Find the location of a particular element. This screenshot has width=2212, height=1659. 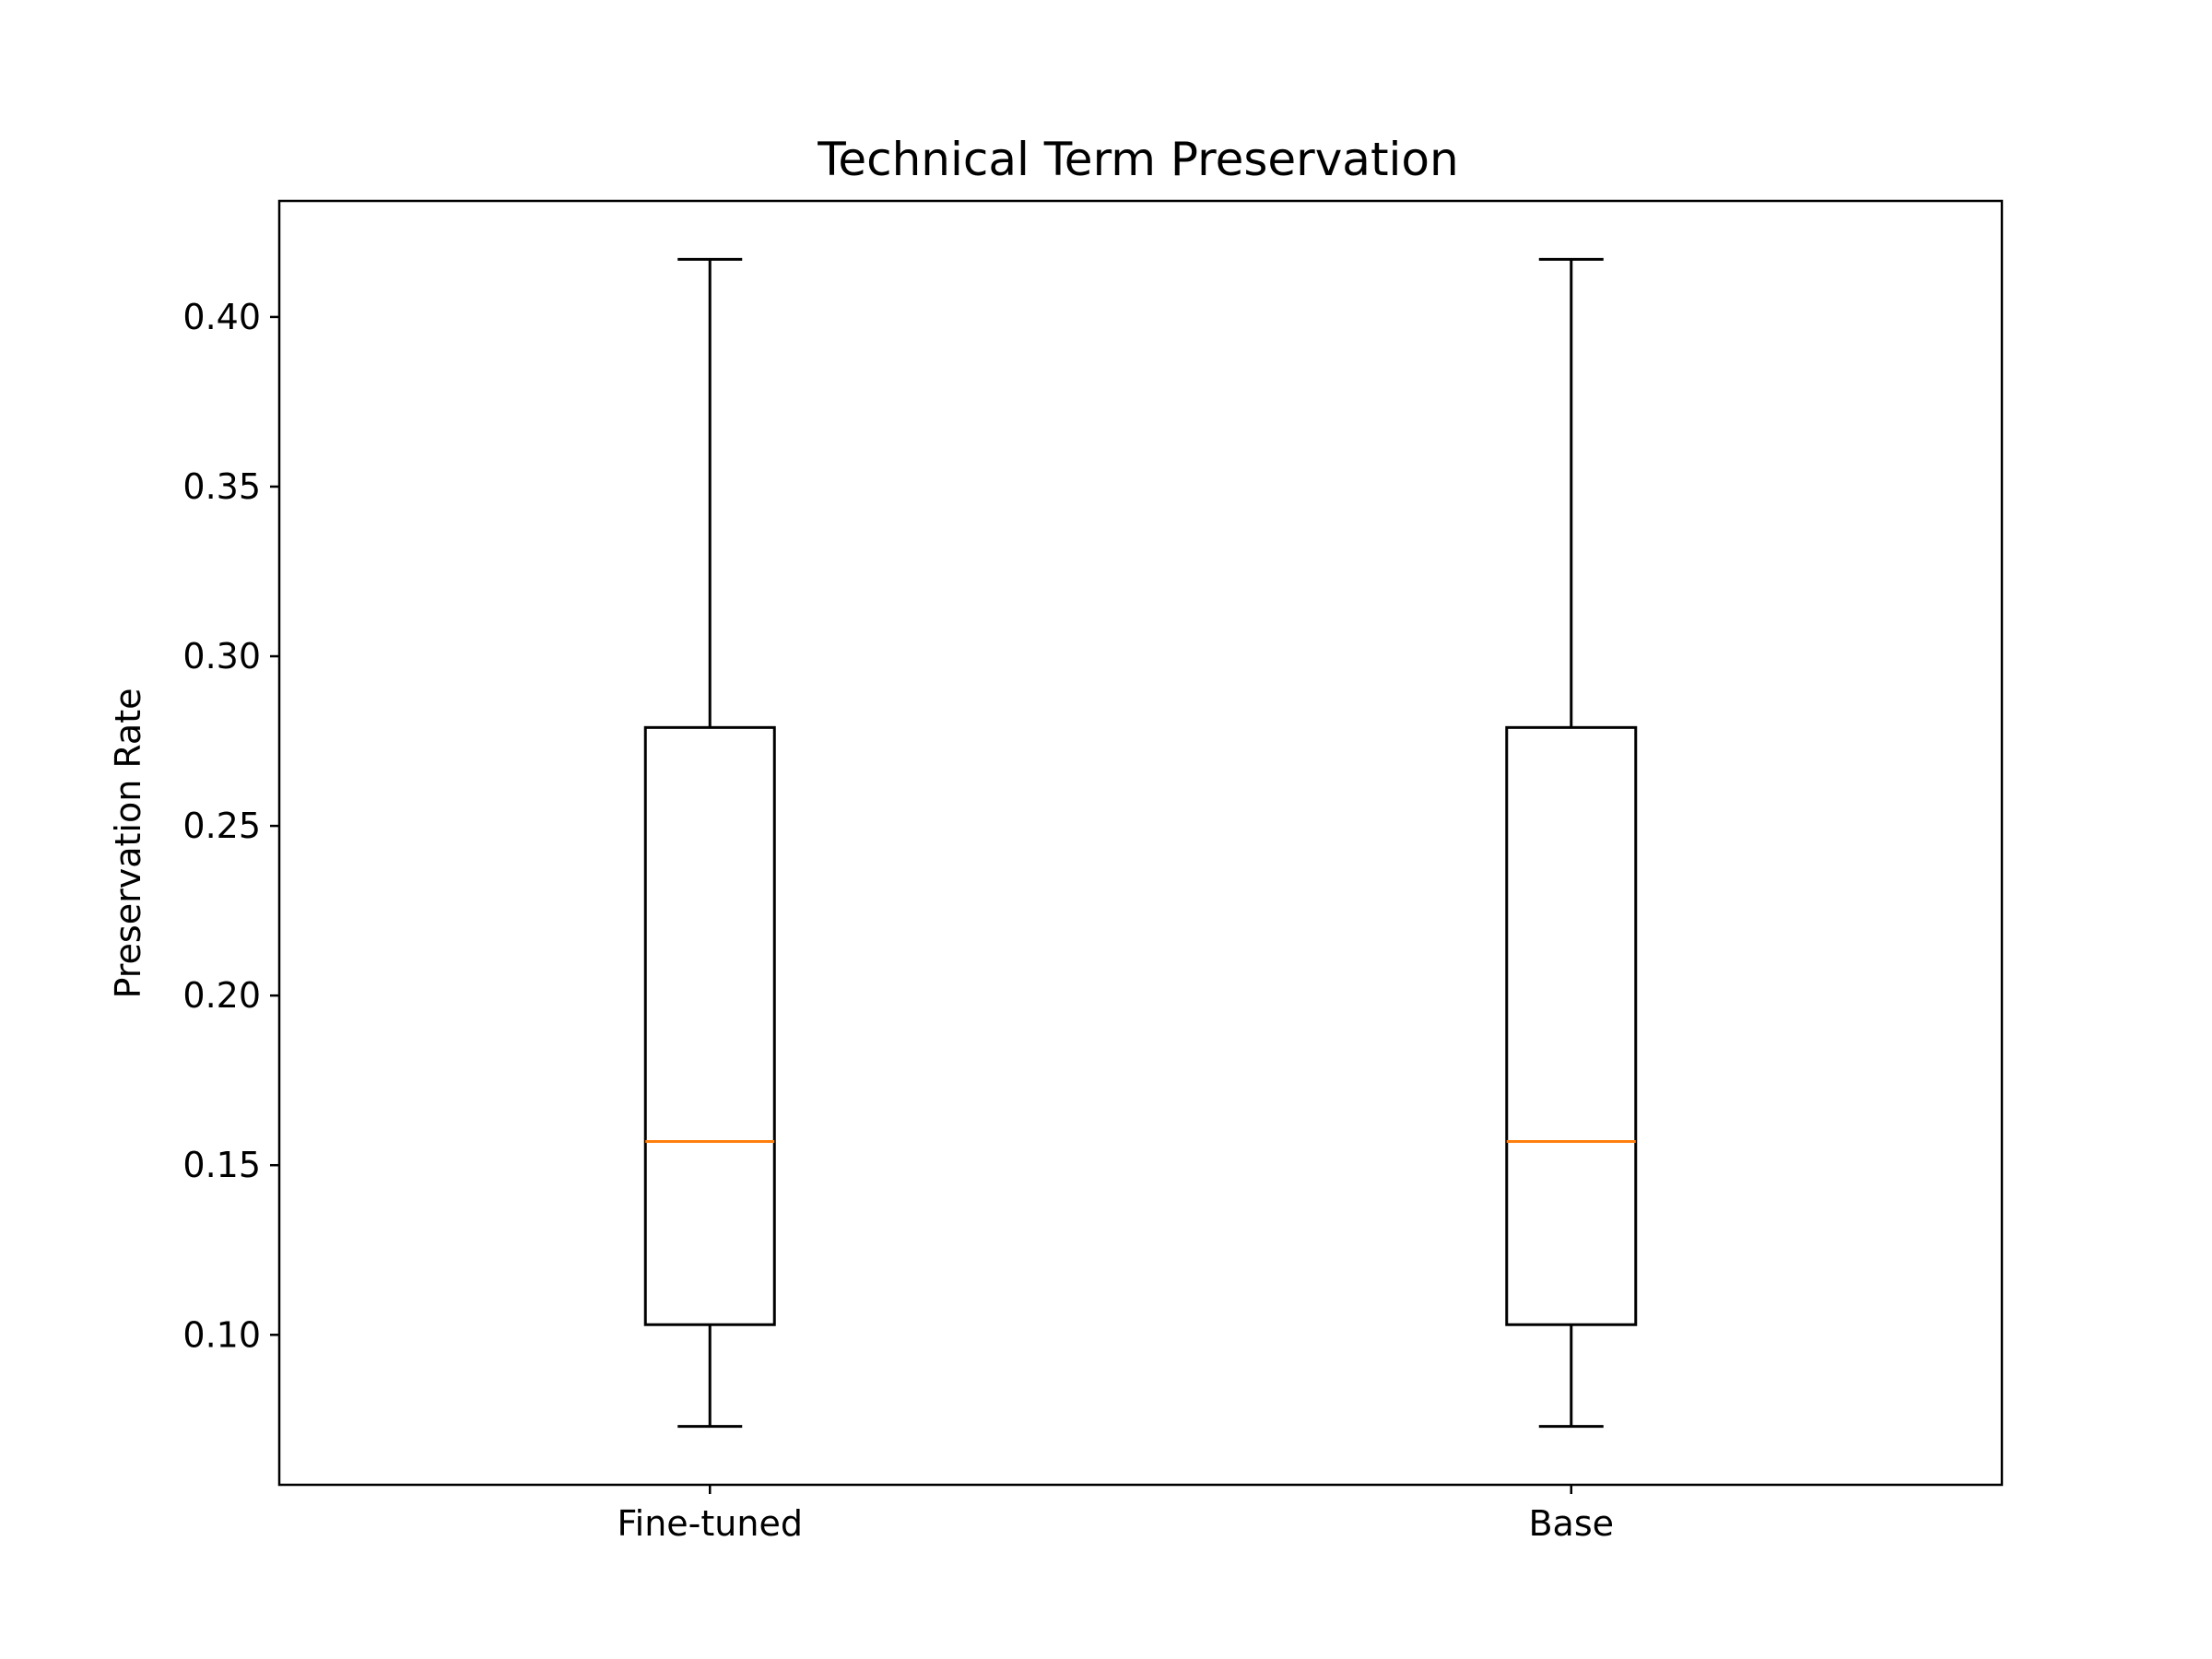

x-tick-label: Fine-tuned is located at coordinates (710, 1523).